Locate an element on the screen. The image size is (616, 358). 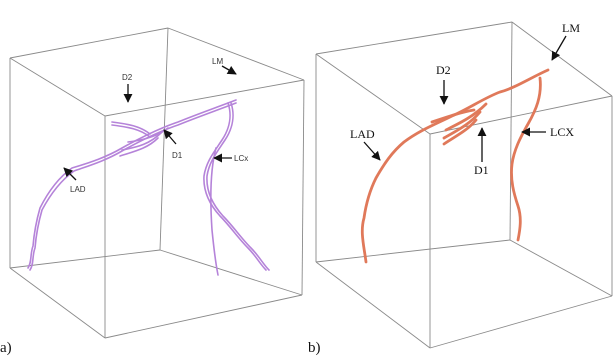
d1-vessel-b-branch is located at coordinates (462, 125).